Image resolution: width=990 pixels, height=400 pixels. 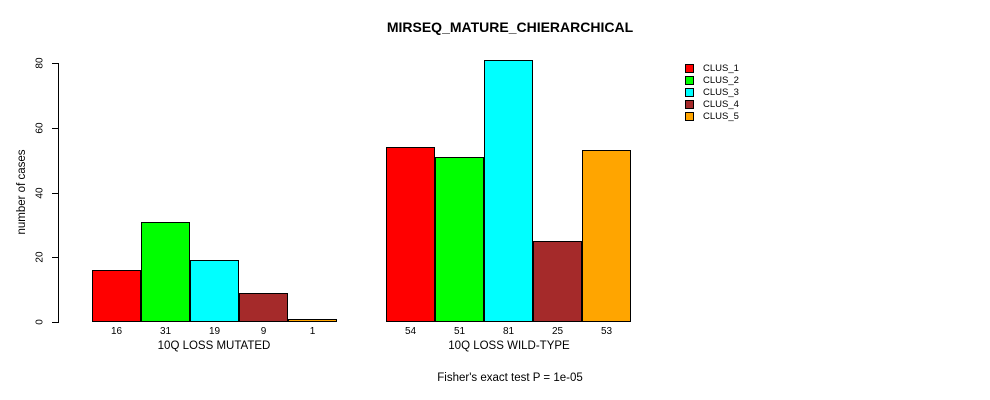 I want to click on y-tick-label: 0, so click(x=40, y=322).